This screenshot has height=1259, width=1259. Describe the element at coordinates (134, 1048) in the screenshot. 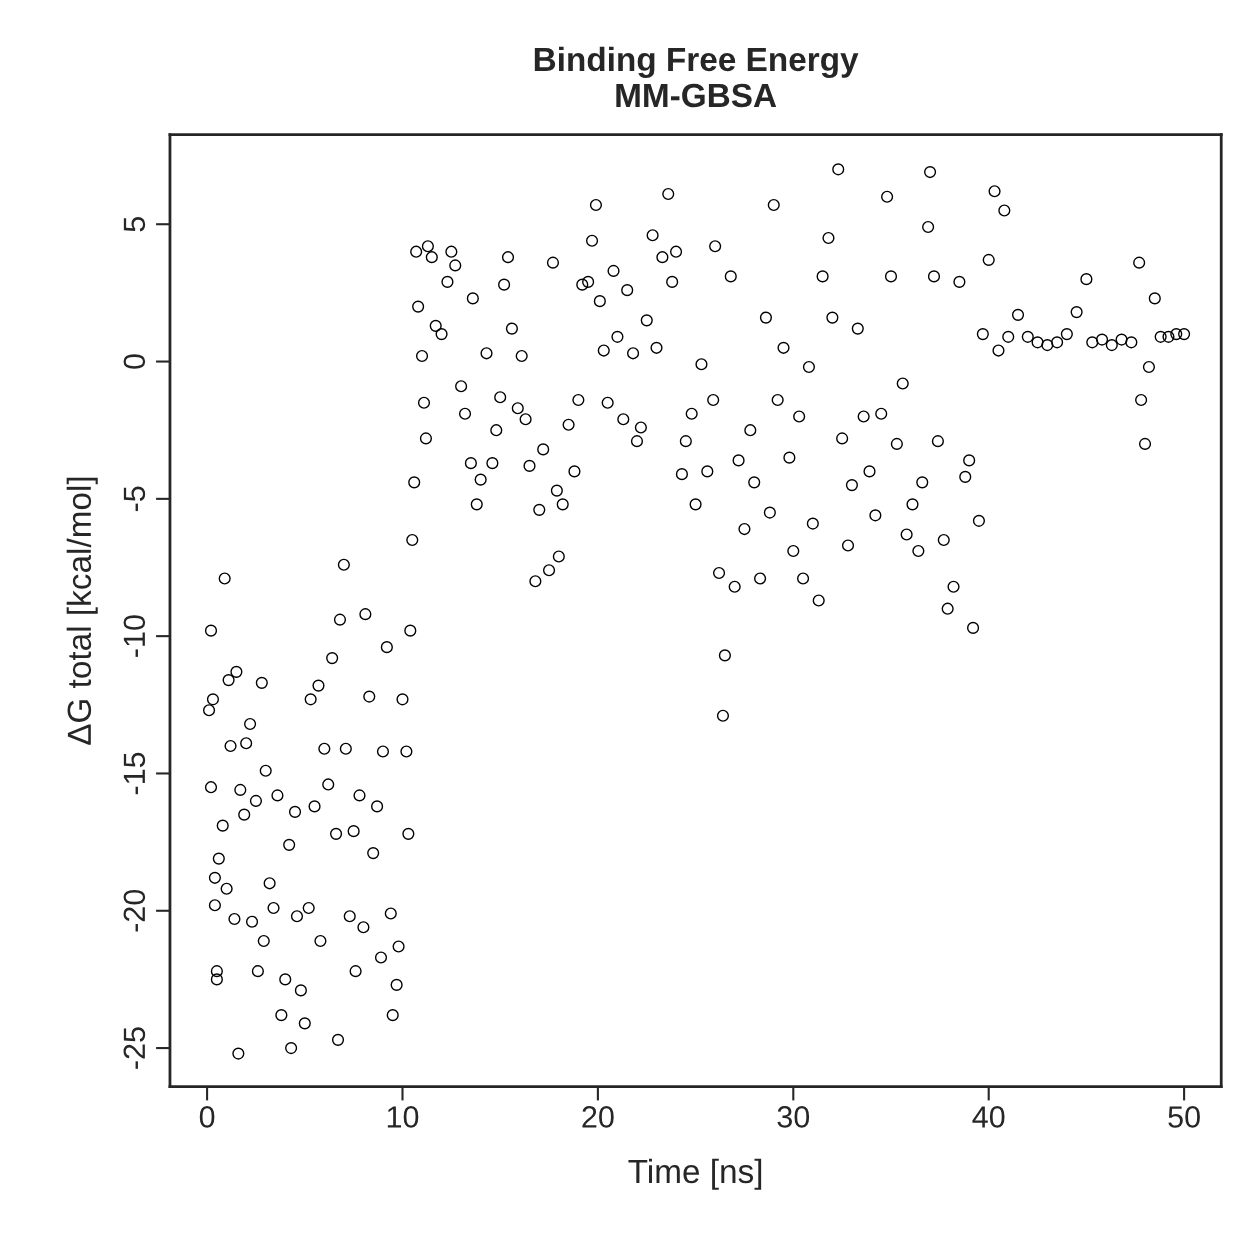

I see `y-tick-label: -25` at that location.